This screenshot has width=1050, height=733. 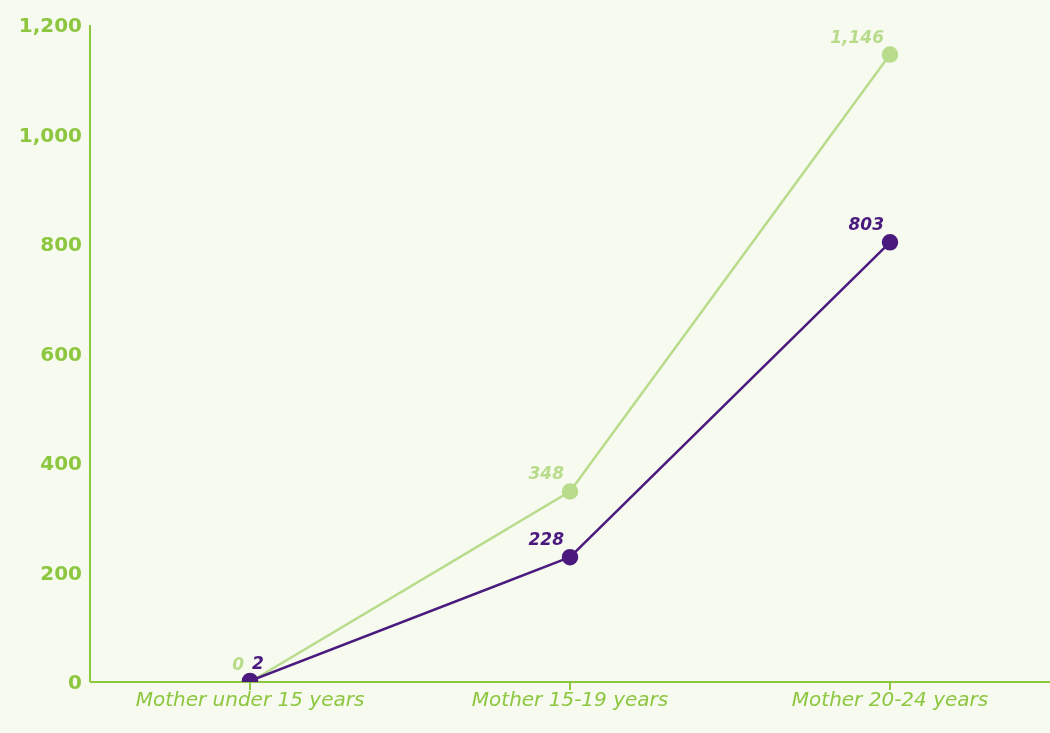 What do you see at coordinates (50, 134) in the screenshot?
I see `y-tick-label: 1,000` at bounding box center [50, 134].